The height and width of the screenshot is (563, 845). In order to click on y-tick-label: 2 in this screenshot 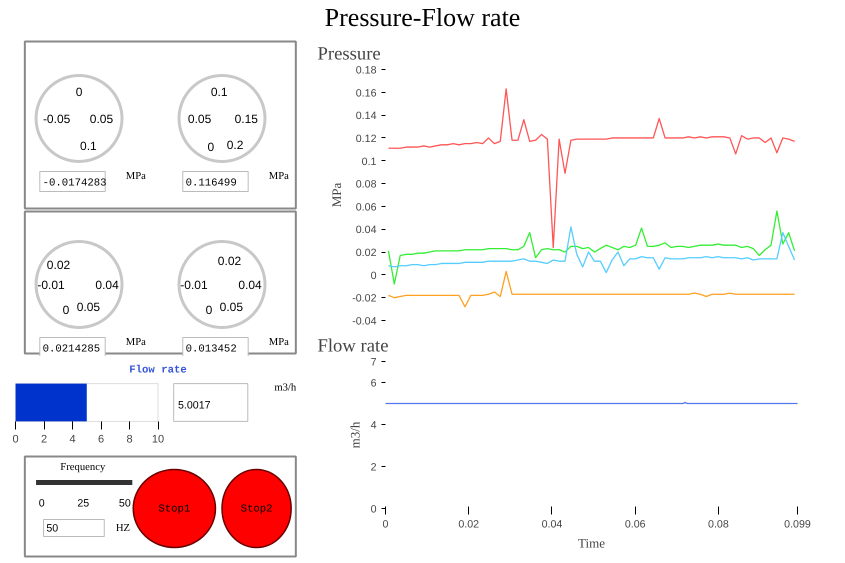, I will do `click(373, 468)`.